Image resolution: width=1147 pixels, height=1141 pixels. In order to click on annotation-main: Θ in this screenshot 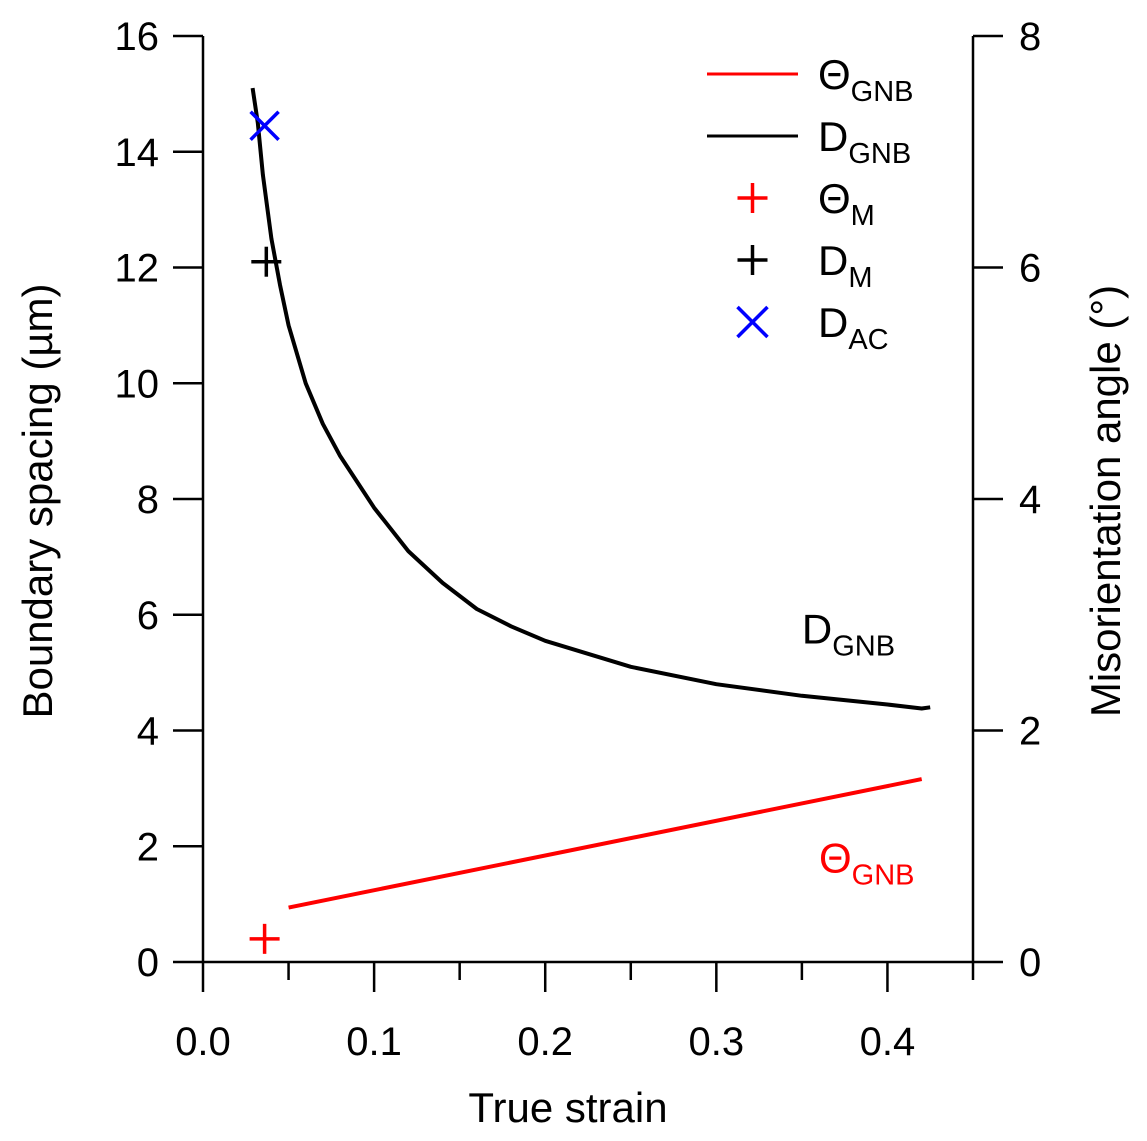, I will do `click(835, 857)`.